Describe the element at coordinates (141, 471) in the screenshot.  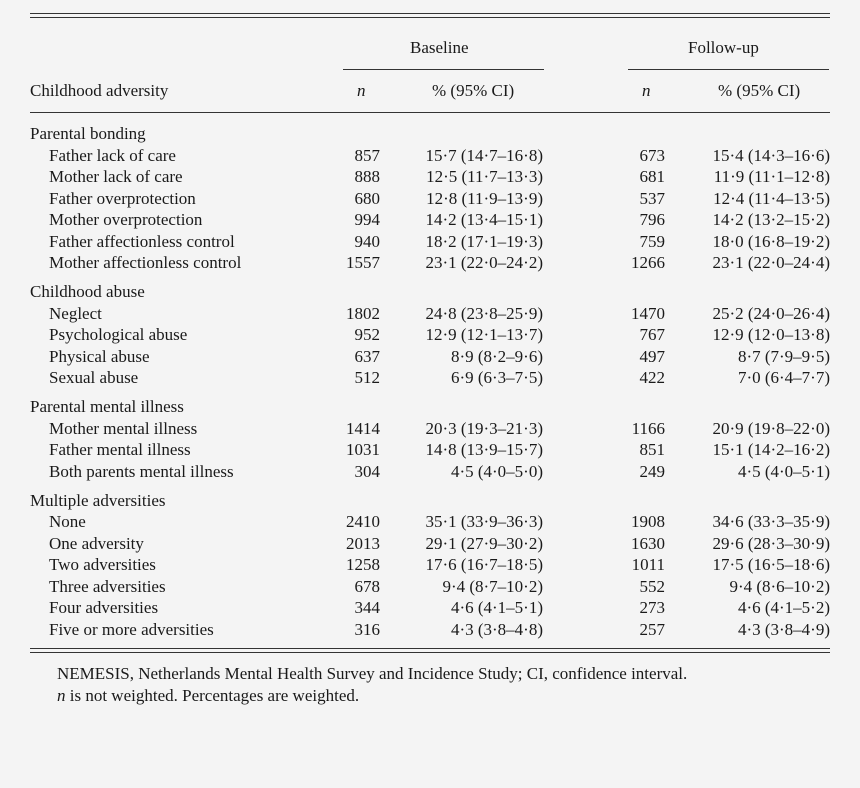
I see `row-label: Both parents mental illness` at that location.